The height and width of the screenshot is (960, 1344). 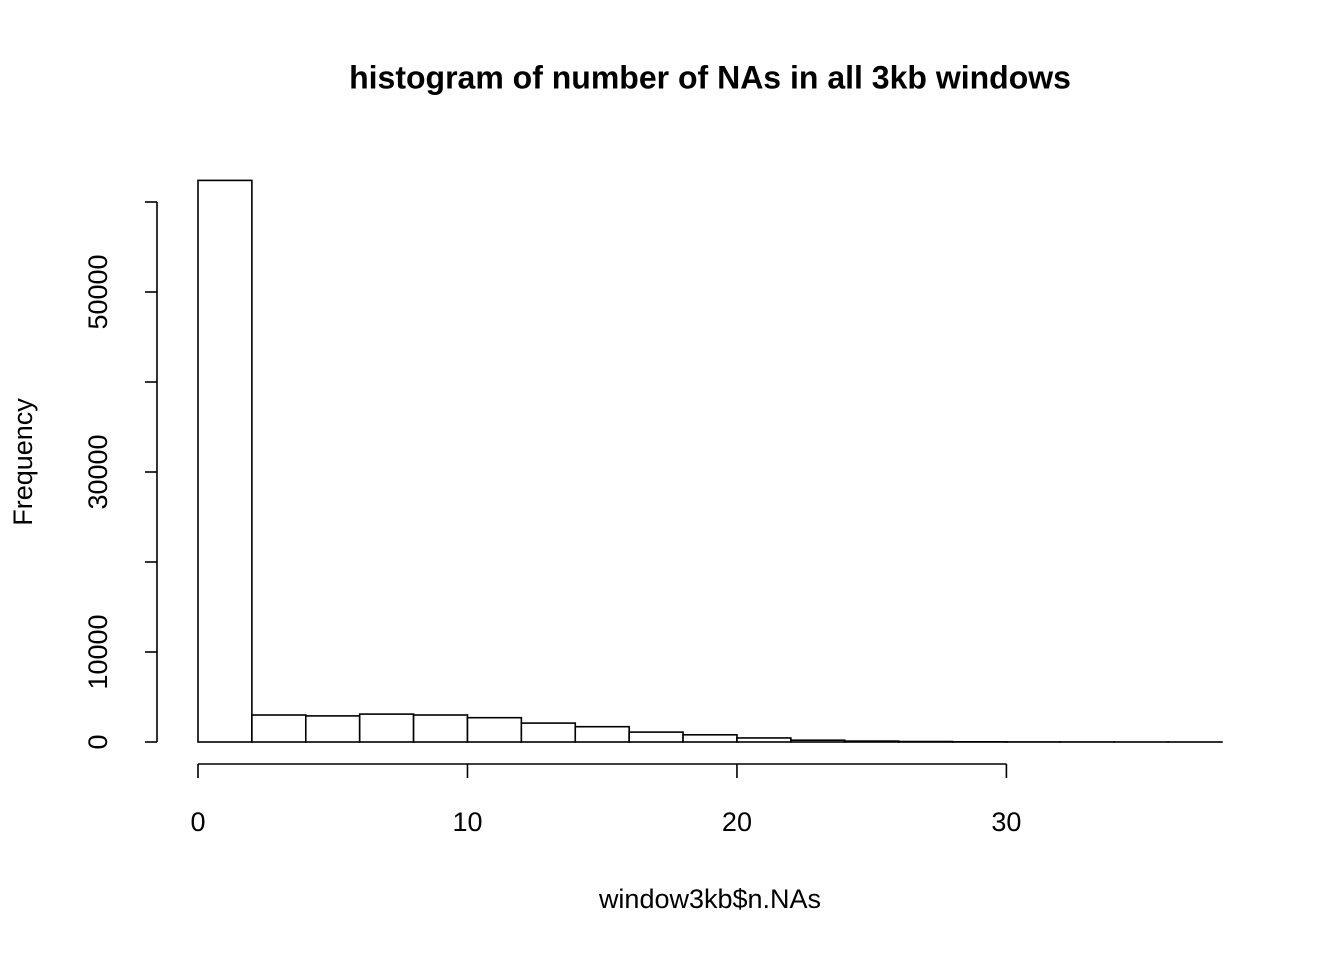 I want to click on x-tick-label: 0, so click(x=197, y=822).